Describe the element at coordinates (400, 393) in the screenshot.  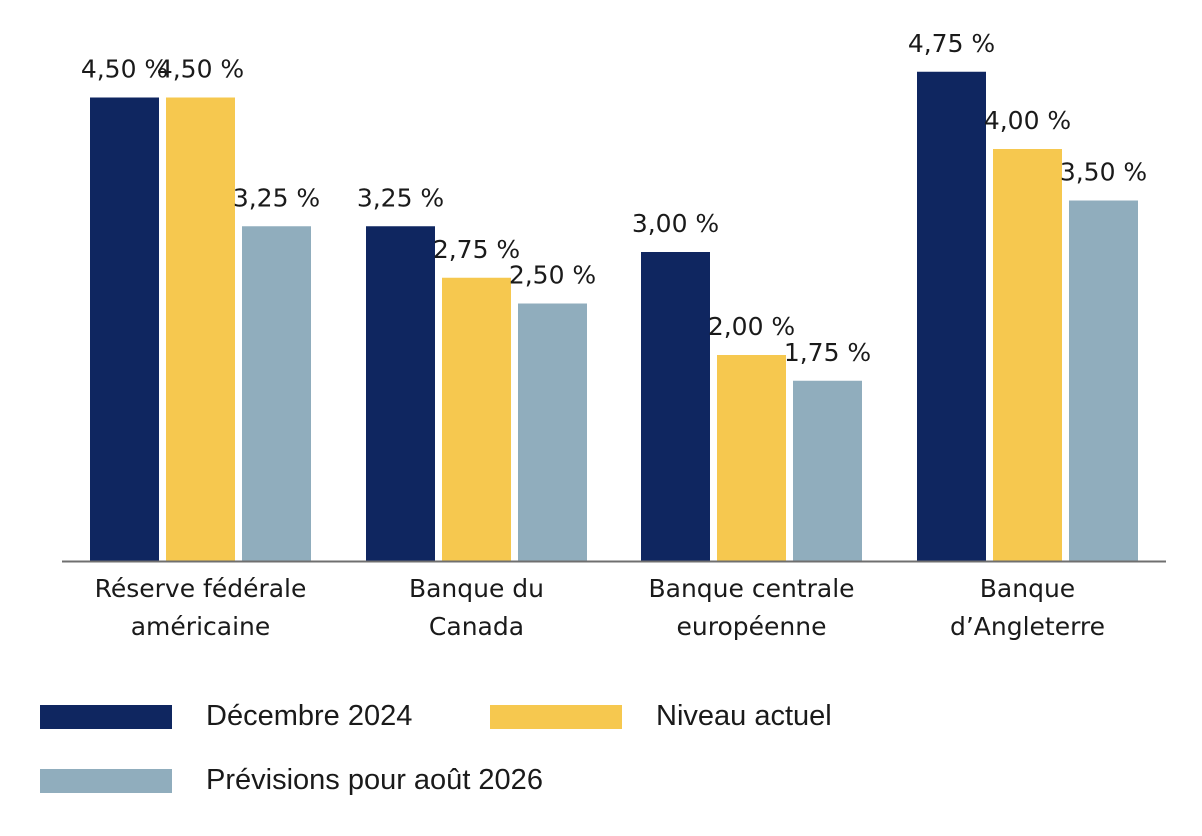
I see `bar-banque-du-canada-december-2024` at that location.